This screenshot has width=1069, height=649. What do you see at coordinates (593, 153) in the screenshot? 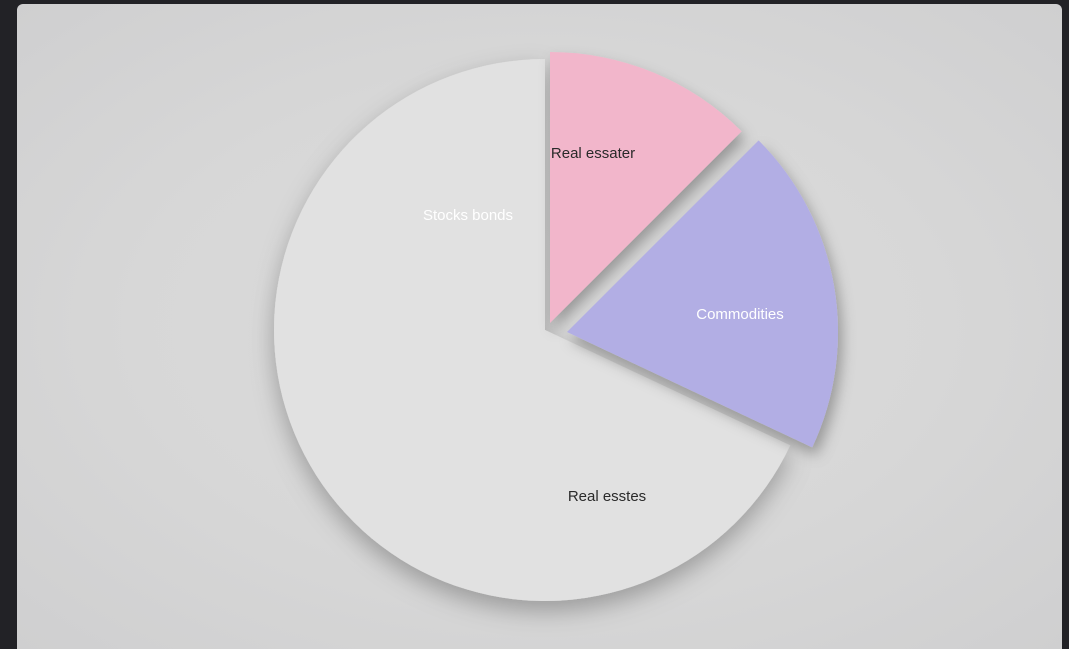
I see `slice-label-1: Real essater` at bounding box center [593, 153].